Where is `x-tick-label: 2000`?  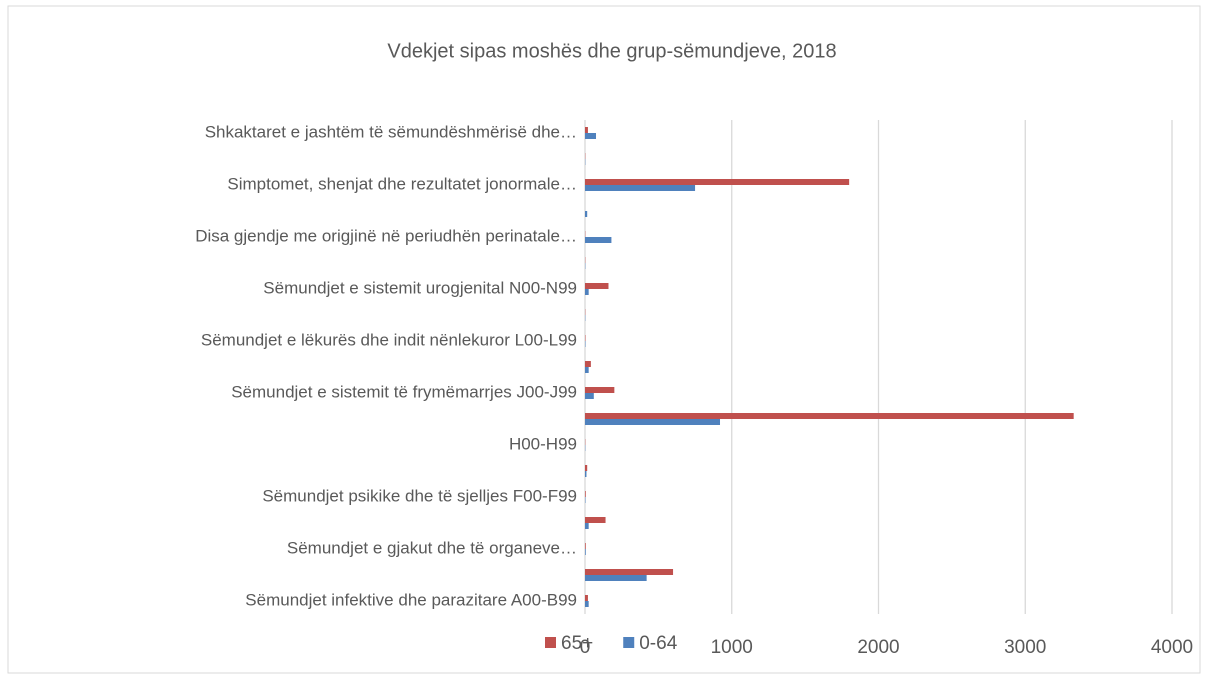
x-tick-label: 2000 is located at coordinates (878, 647).